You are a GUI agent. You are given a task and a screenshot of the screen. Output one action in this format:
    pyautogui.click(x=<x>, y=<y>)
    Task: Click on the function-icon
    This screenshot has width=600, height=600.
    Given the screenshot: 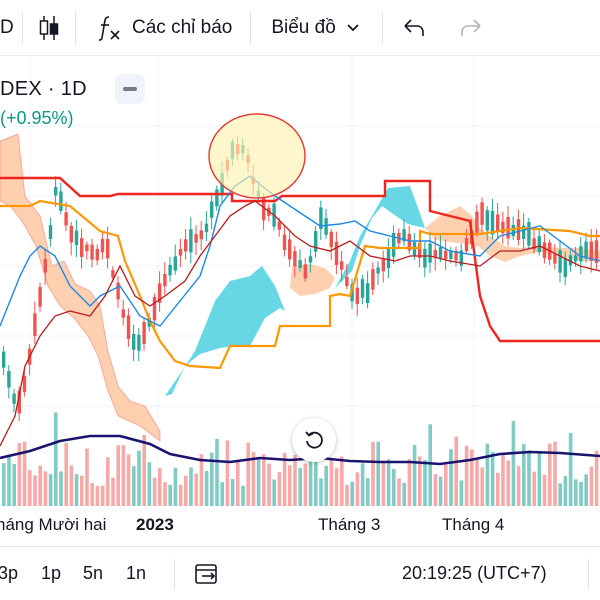 What is the action you would take?
    pyautogui.click(x=109, y=28)
    